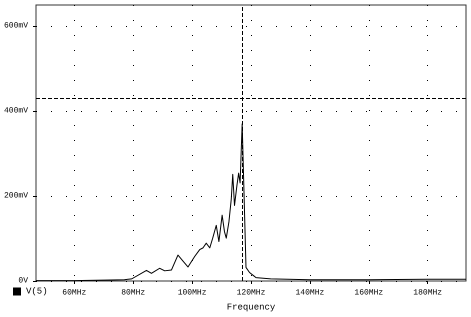 This screenshot has width=471, height=317. Describe the element at coordinates (251, 307) in the screenshot. I see `x-axis-title: Frequency` at that location.